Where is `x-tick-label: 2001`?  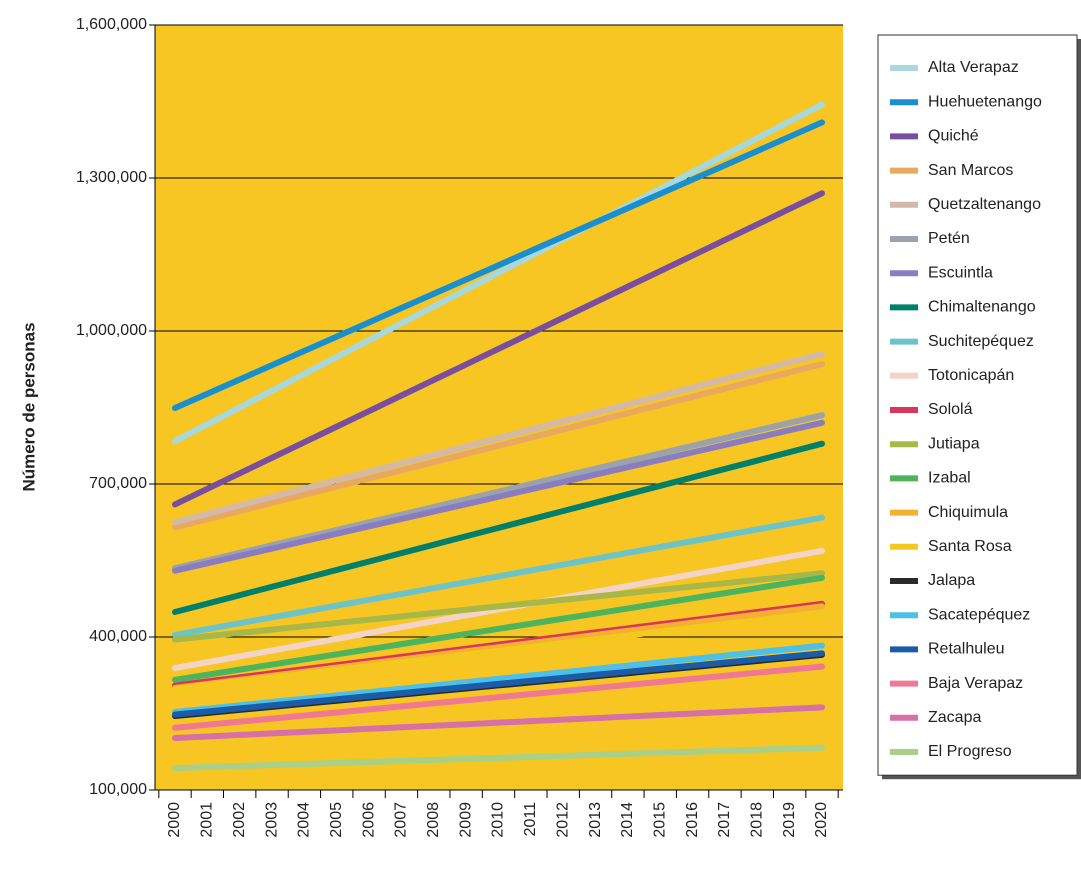
x-tick-label: 2001 is located at coordinates (207, 820).